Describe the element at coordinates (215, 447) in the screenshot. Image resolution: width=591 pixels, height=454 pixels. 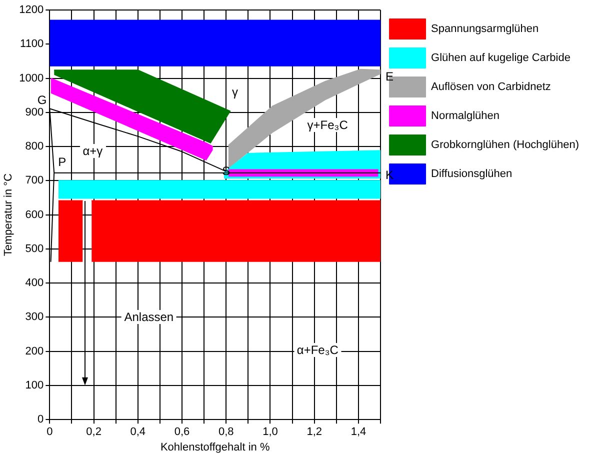
I see `x-axis-title: Kohlenstoffgehalt in %` at that location.